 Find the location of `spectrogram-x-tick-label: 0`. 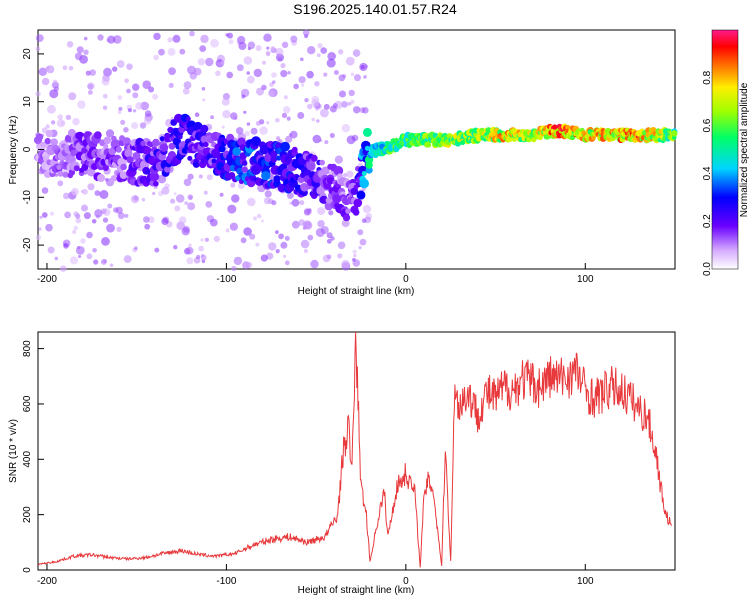

spectrogram-x-tick-label: 0 is located at coordinates (406, 279).